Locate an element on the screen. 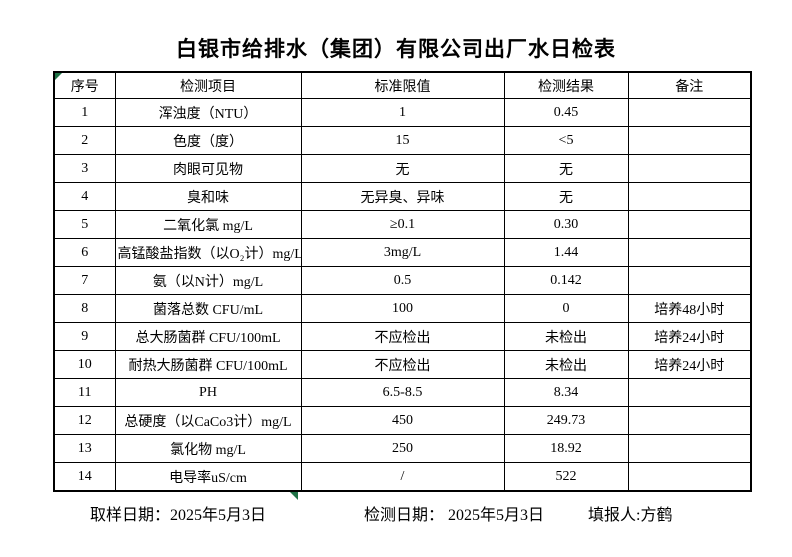 The height and width of the screenshot is (557, 792). cell-standard-limit: 15 is located at coordinates (402, 140).